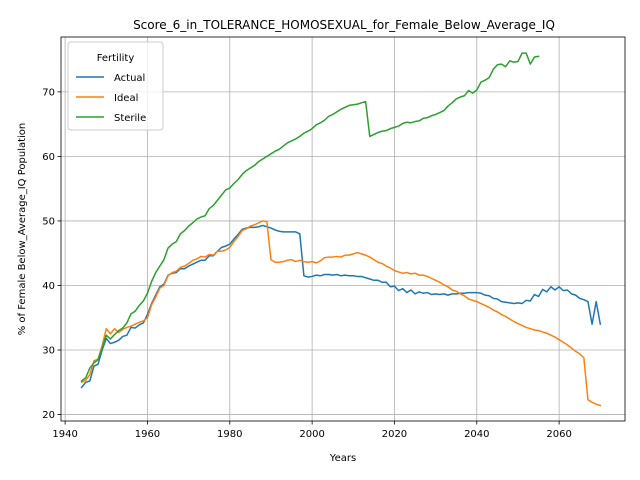 The width and height of the screenshot is (640, 480). Describe the element at coordinates (111, 98) in the screenshot. I see `legend-entries: Actual Ideal Sterile` at that location.